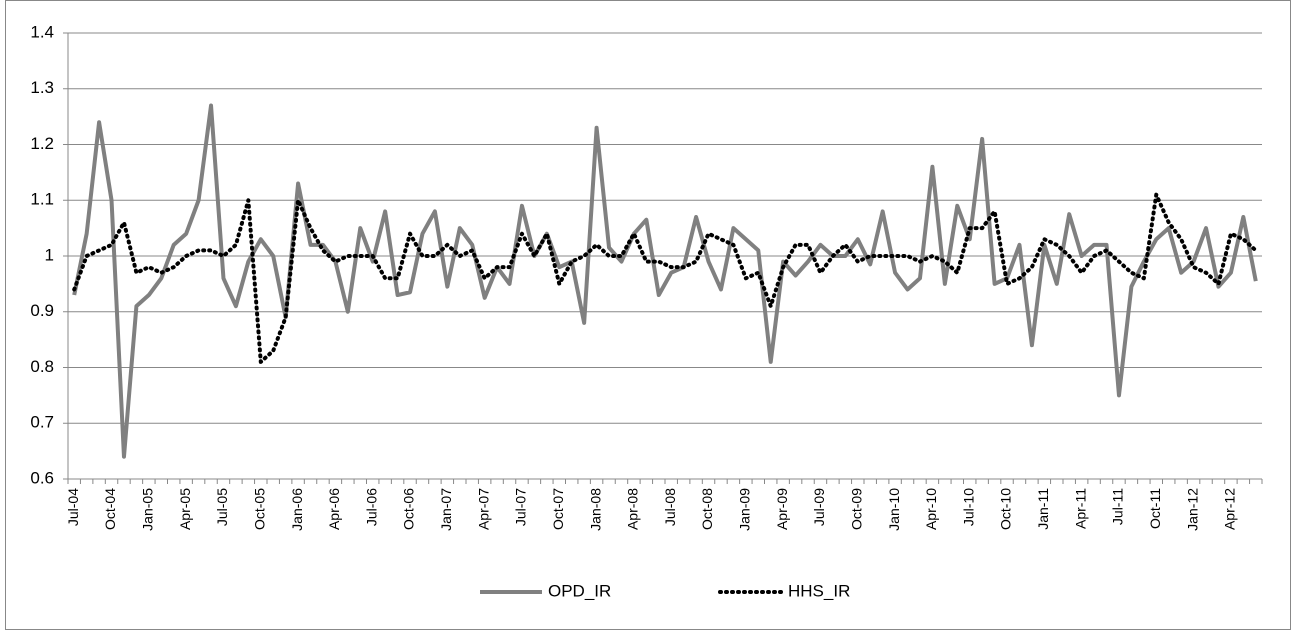  What do you see at coordinates (1043, 509) in the screenshot?
I see `x-tick-label: Jan-11` at bounding box center [1043, 509].